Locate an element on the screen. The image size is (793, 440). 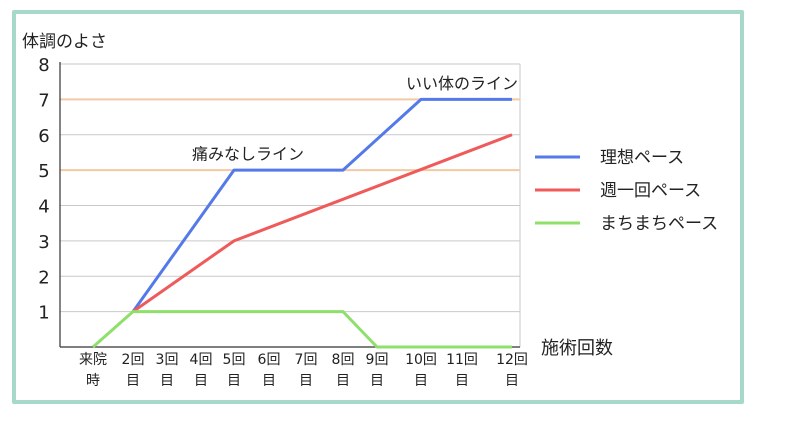
x-tick-label: 2回 is located at coordinates (133, 360).